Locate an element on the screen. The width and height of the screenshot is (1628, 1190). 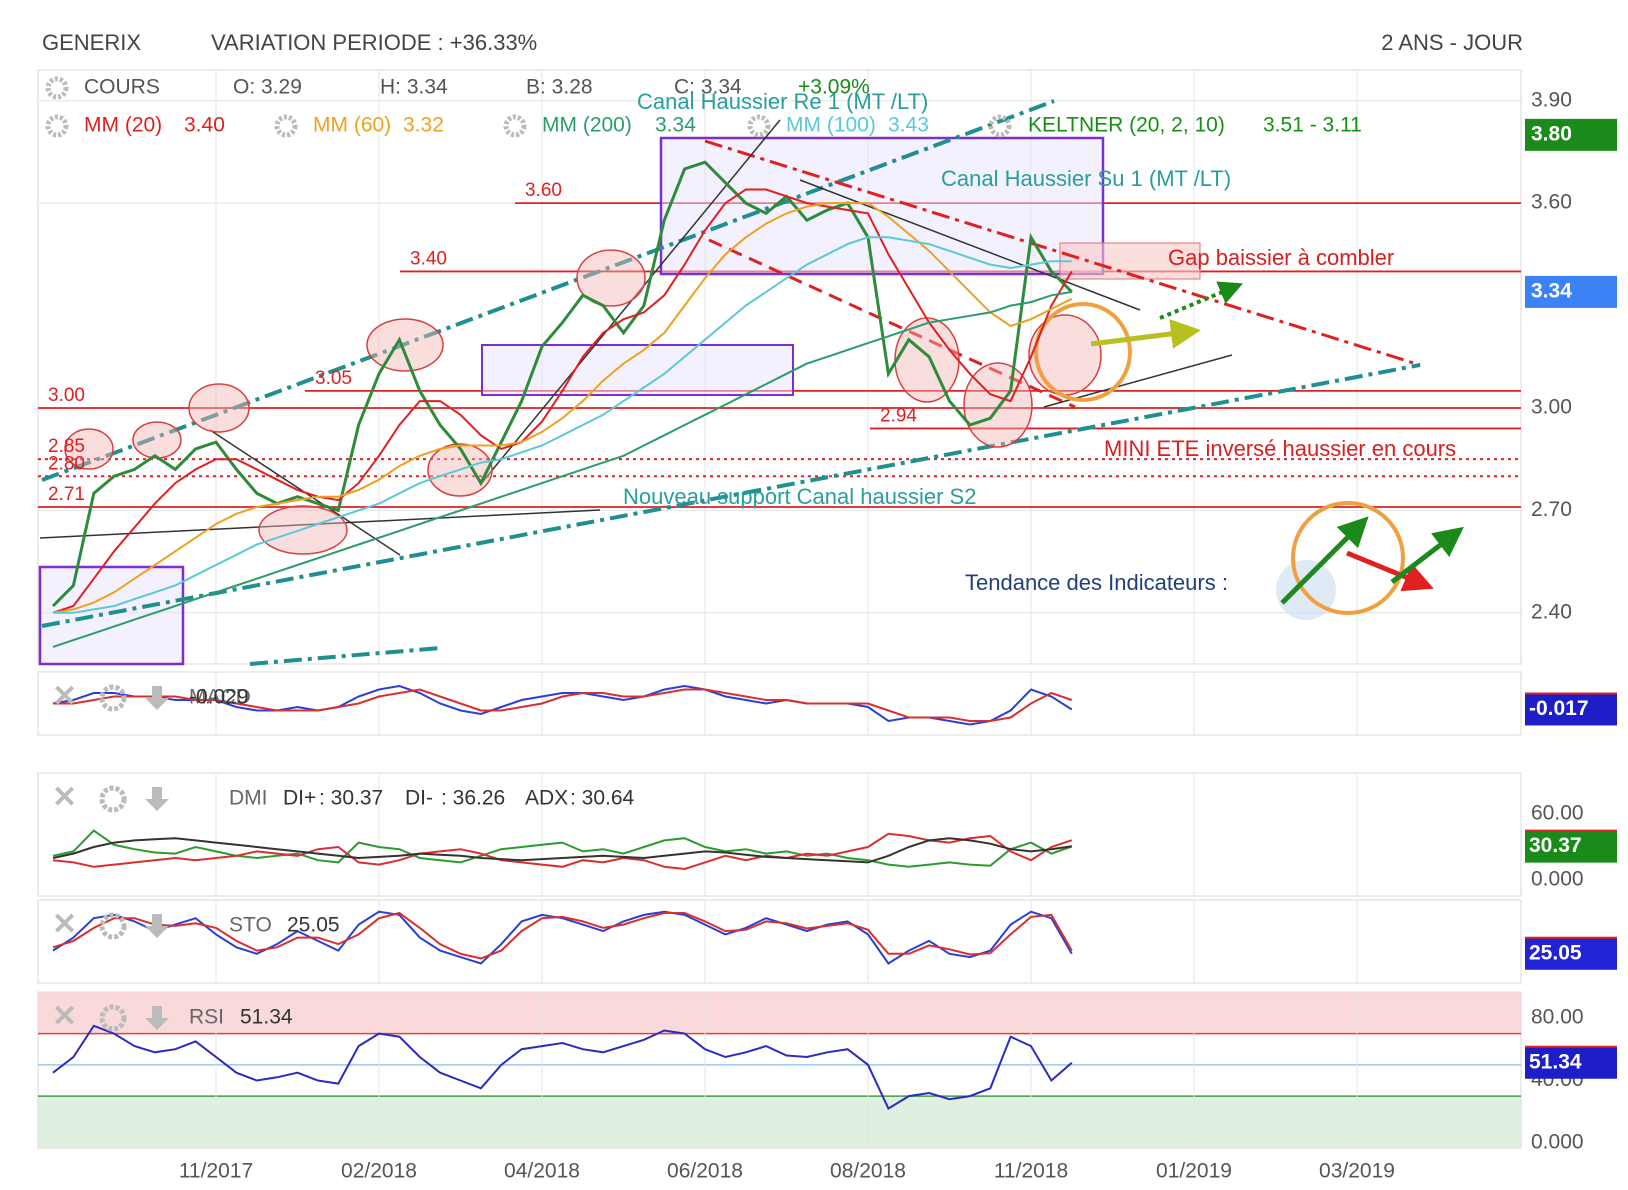
y-tick-label: 60.00 is located at coordinates (1557, 813).